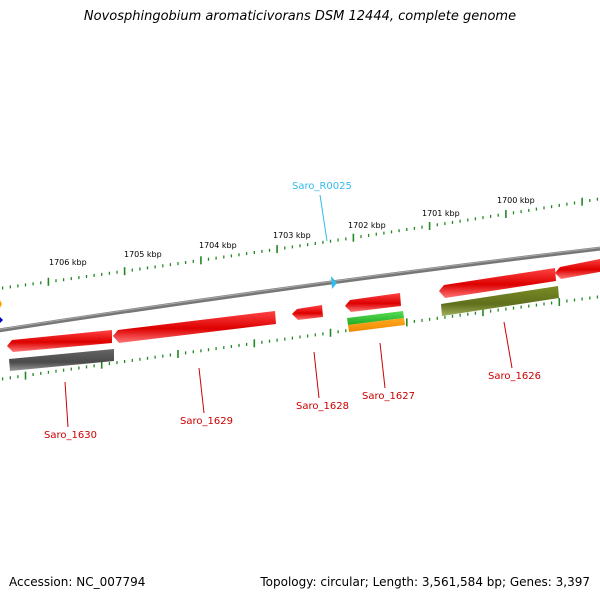 The height and width of the screenshot is (600, 600). I want to click on gene-label-saro-r0025: Saro_R0025, so click(322, 186).